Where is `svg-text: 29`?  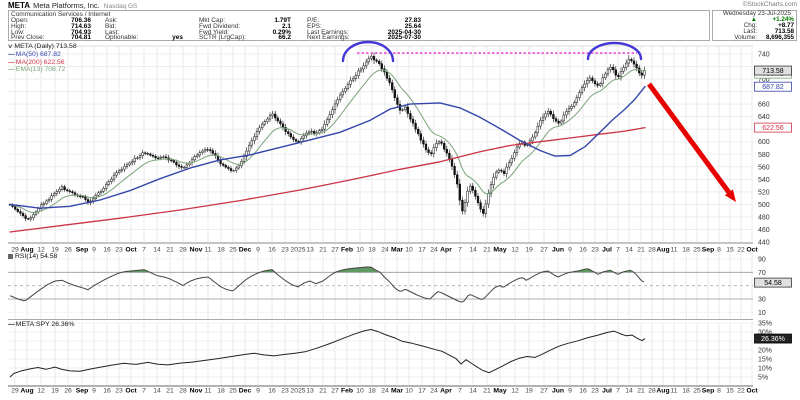 svg-text: 29 is located at coordinates (15, 250).